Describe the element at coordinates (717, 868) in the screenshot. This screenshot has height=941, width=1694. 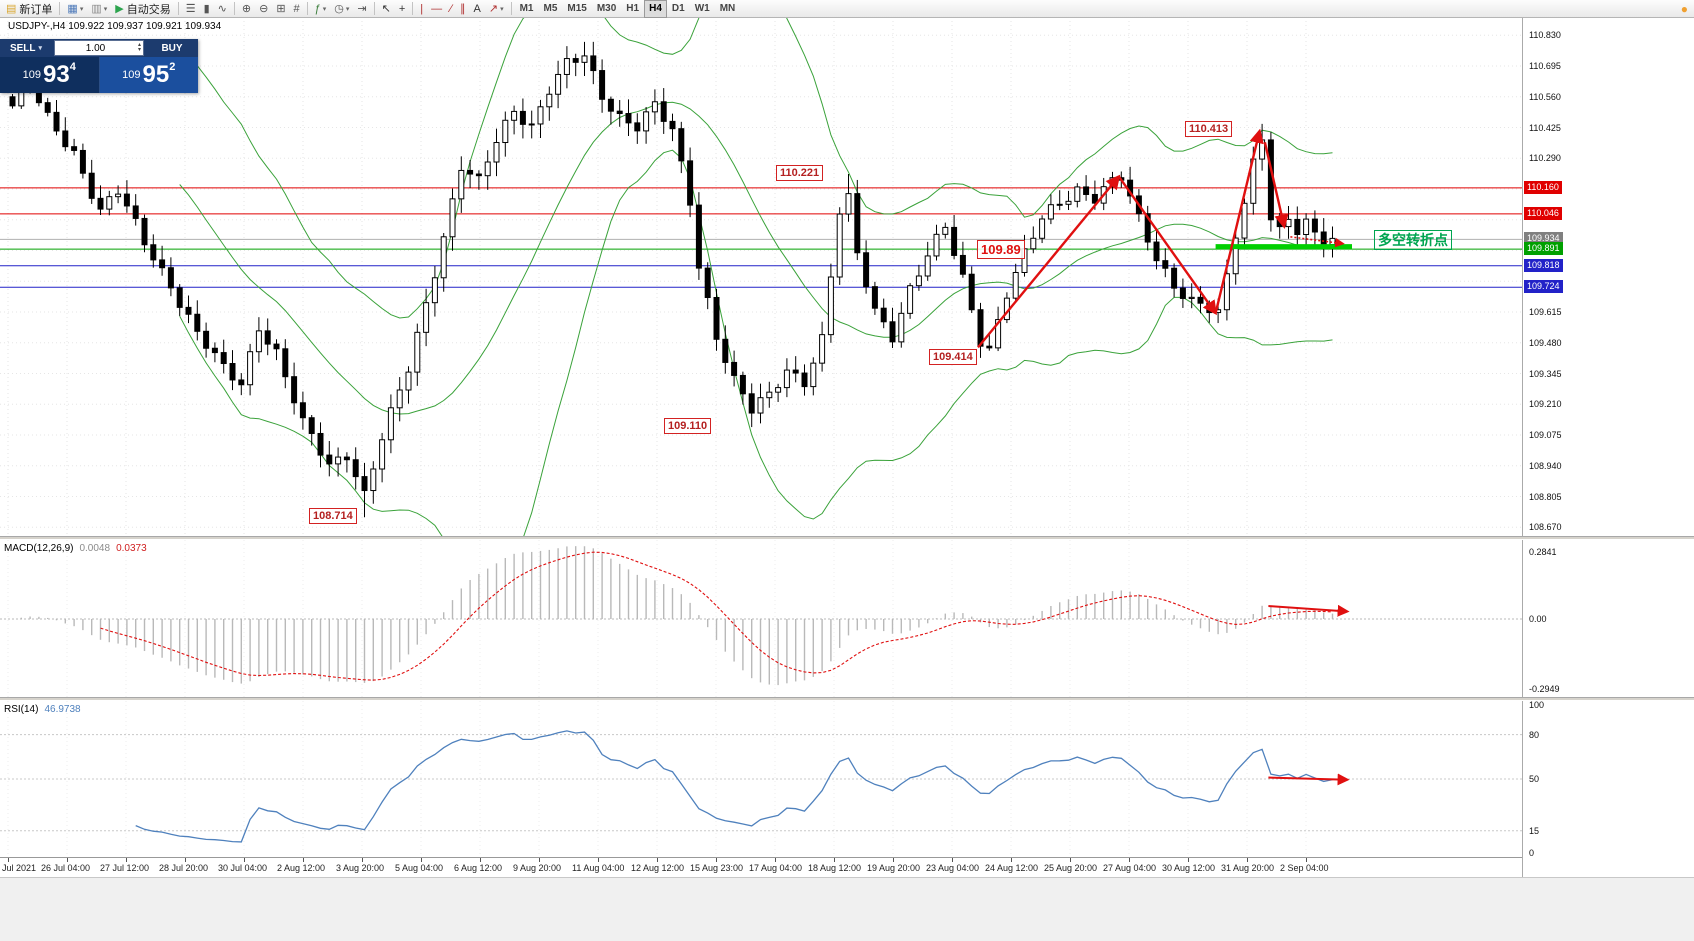
I see `time-axis-label: 15 Aug 23:00` at that location.